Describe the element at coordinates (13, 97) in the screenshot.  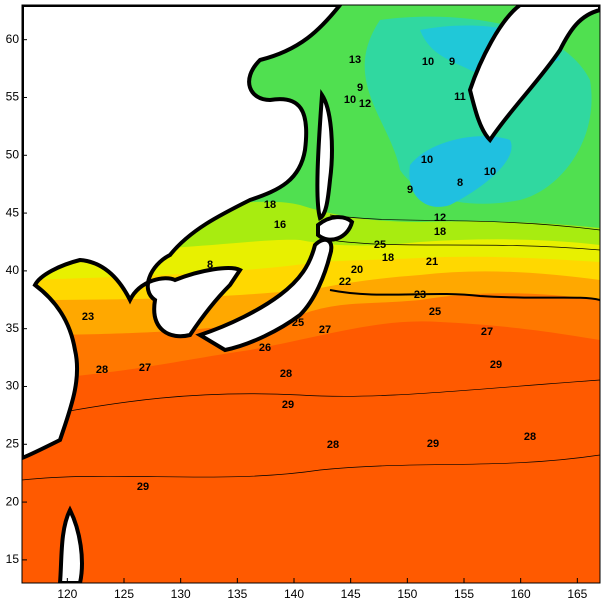
I see `y-tick-label: 55` at that location.